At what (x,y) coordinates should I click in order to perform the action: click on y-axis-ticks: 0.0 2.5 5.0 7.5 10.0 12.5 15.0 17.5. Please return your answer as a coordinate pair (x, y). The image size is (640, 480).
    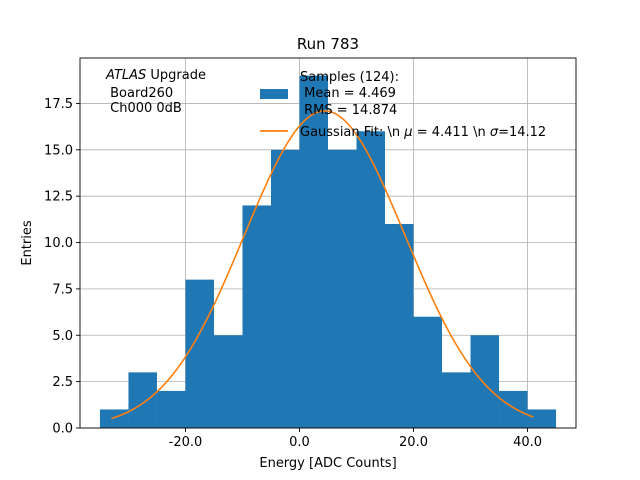
    Looking at the image, I should click on (62, 267).